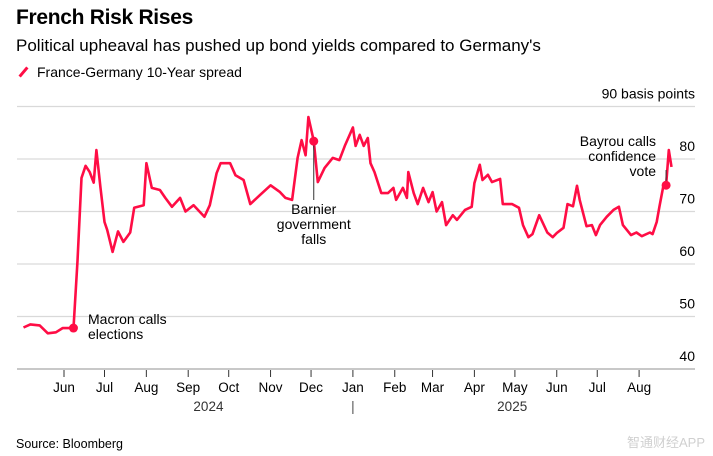 The width and height of the screenshot is (713, 456). What do you see at coordinates (188, 387) in the screenshot?
I see `x-tick-label: Sep` at bounding box center [188, 387].